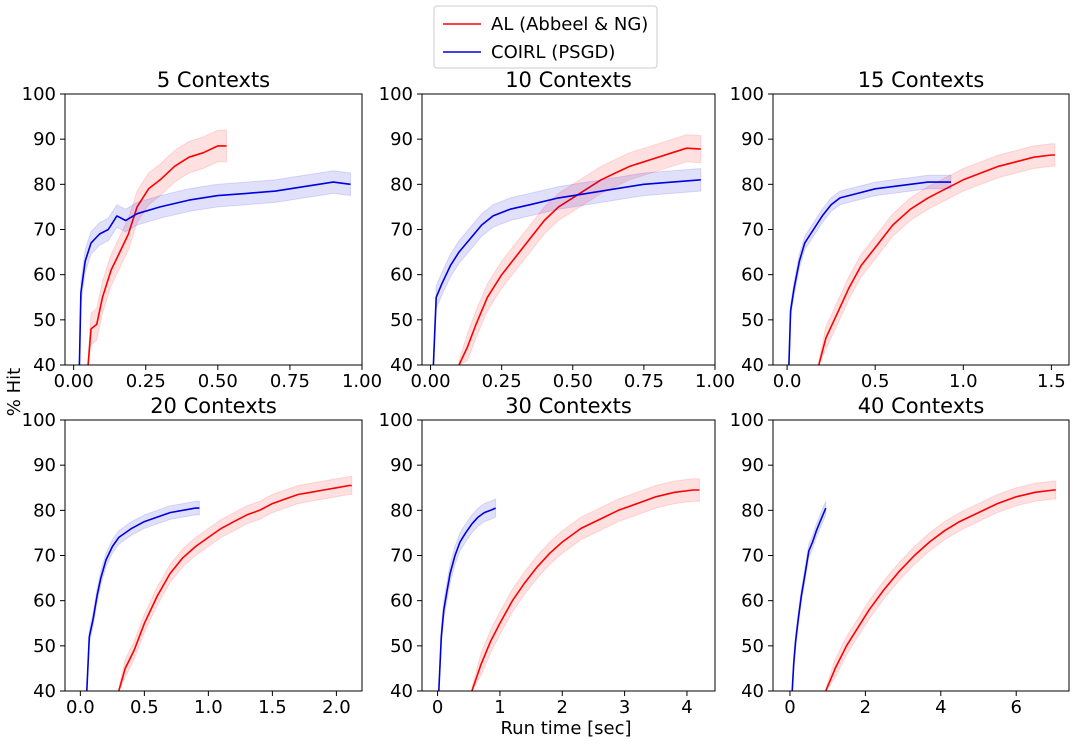 This screenshot has width=1090, height=745. What do you see at coordinates (921, 80) in the screenshot?
I see `subplot-title: 15 Contexts` at bounding box center [921, 80].